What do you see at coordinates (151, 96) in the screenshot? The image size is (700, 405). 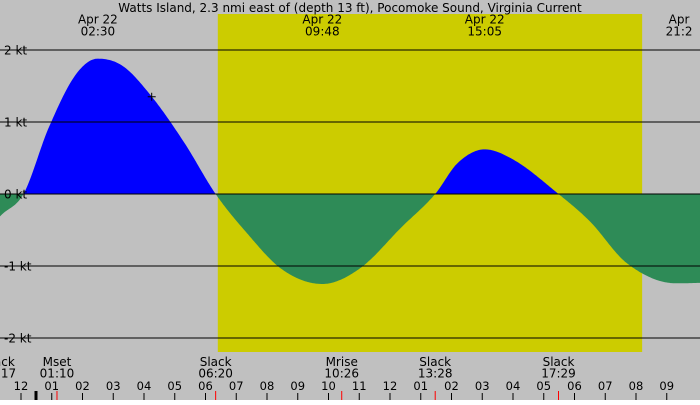 I see `plus-marker` at bounding box center [151, 96].